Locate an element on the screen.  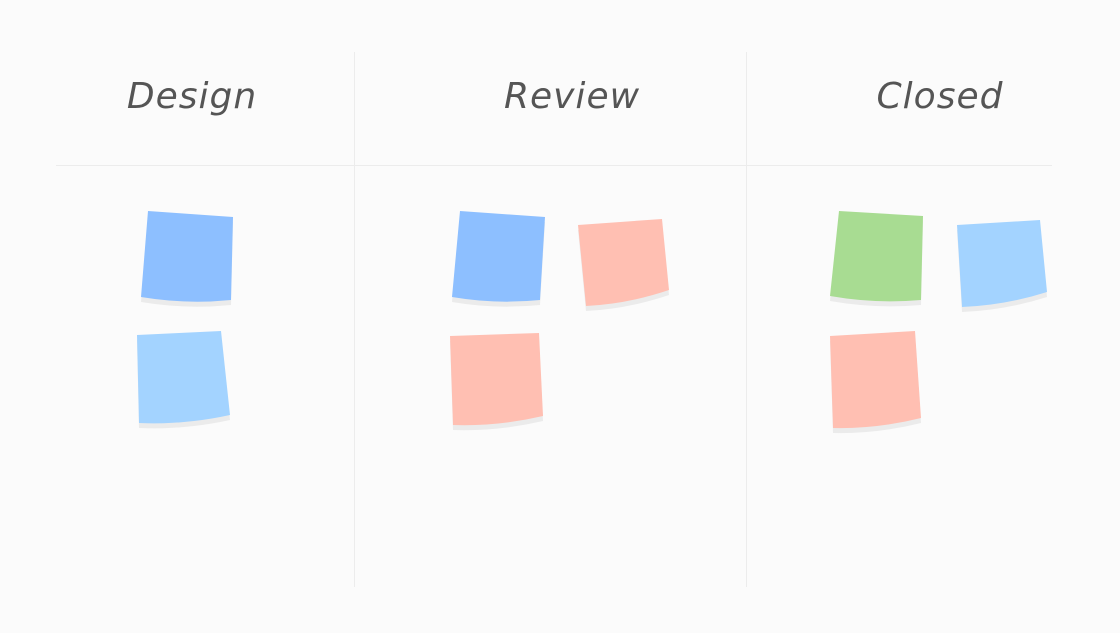
header-divider is located at coordinates (554, 165).